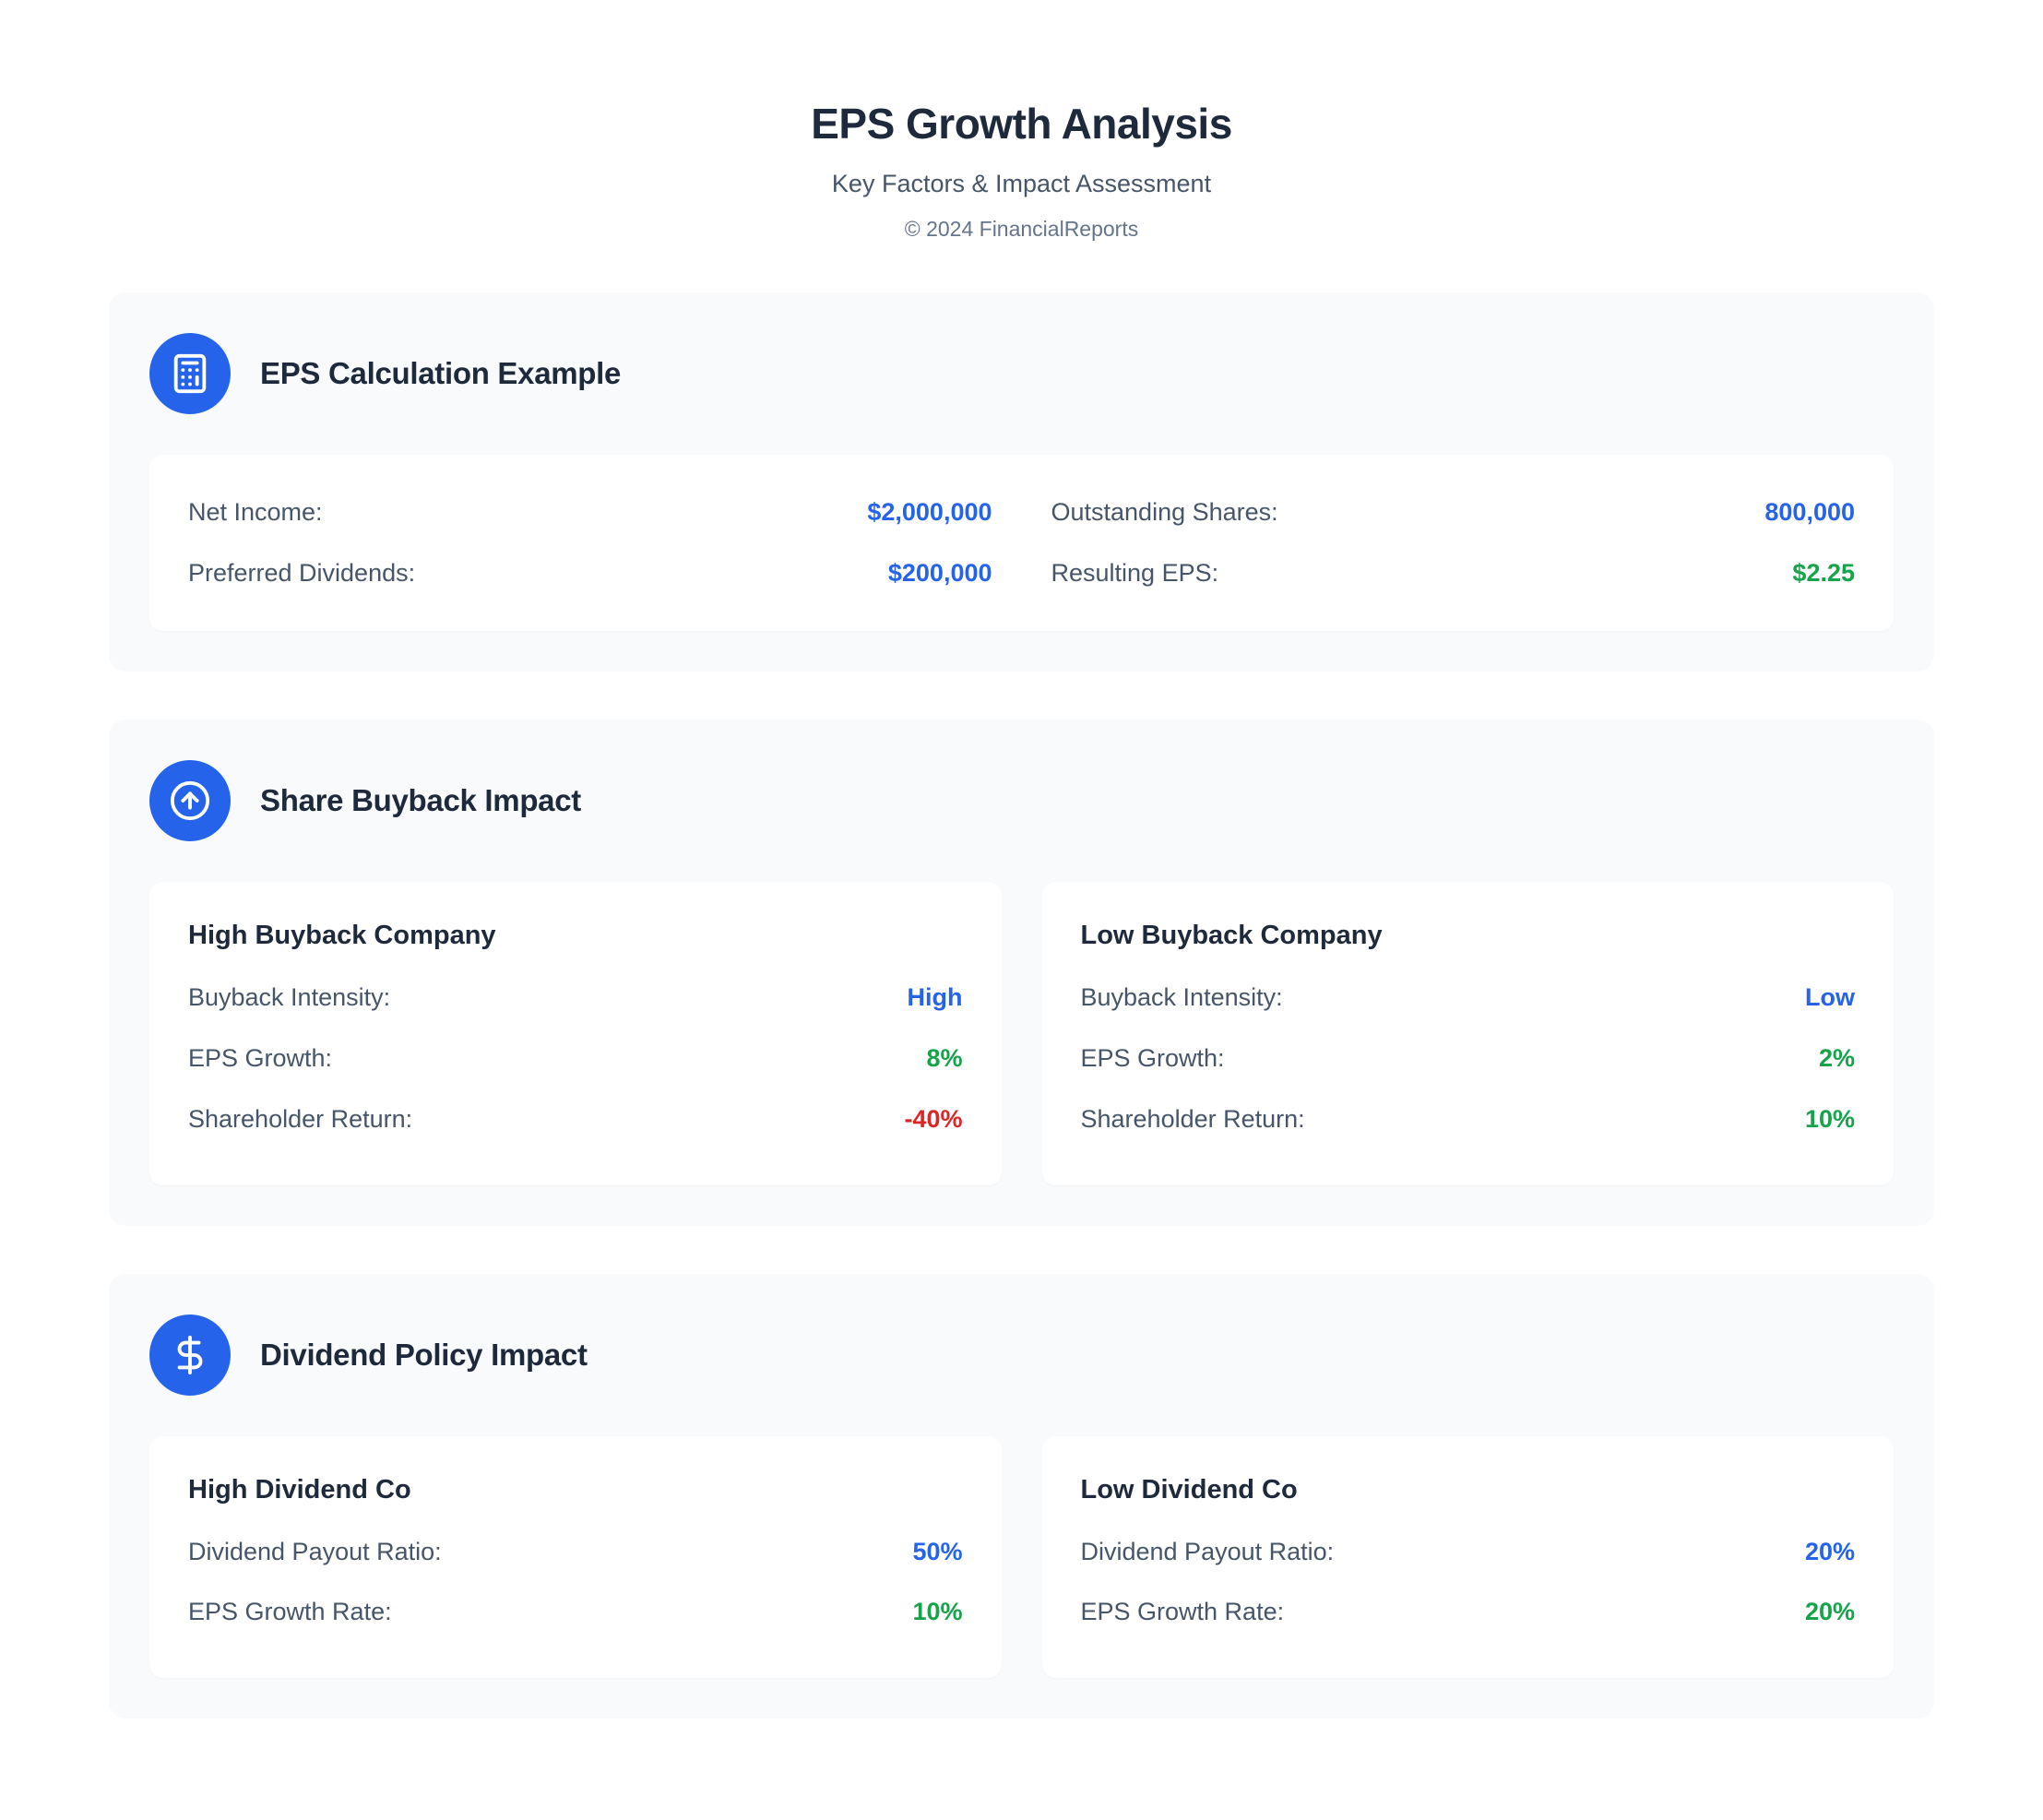  Describe the element at coordinates (1468, 1119) in the screenshot. I see `kv-row-shareholder-return: Shareholder Return: 10%` at that location.